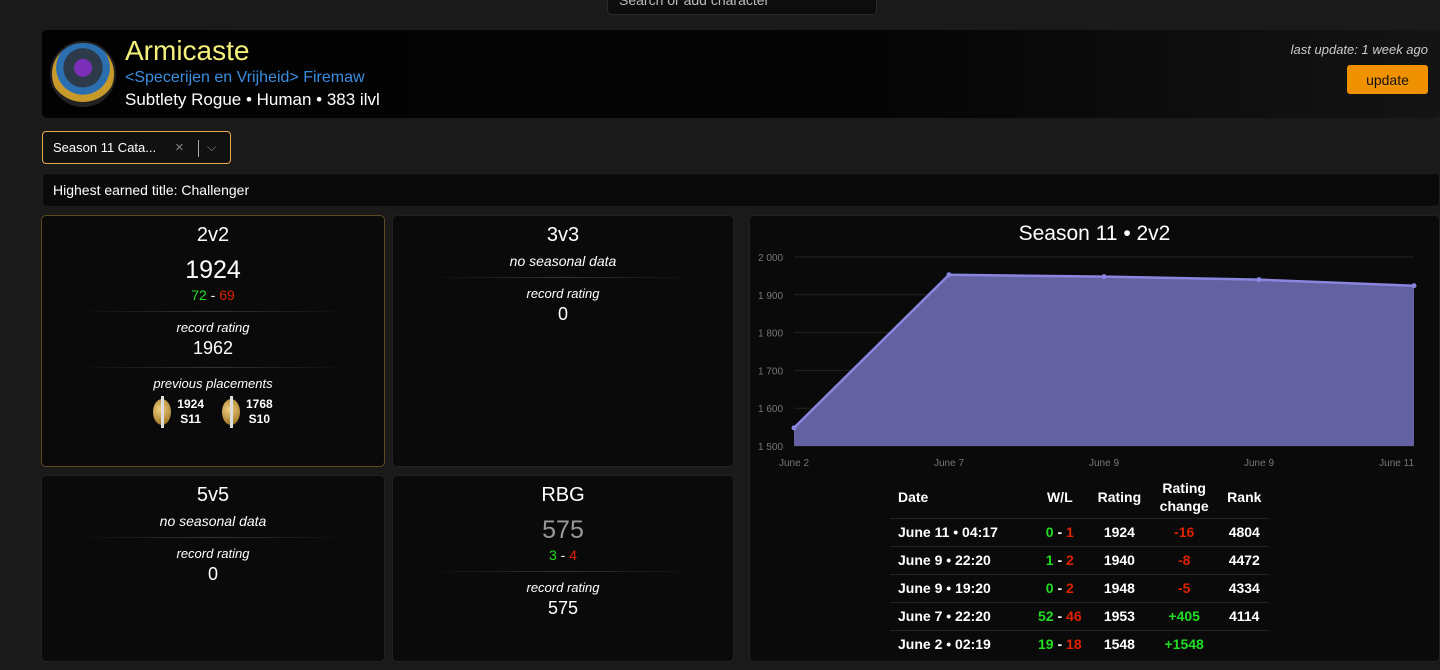 This screenshot has width=1440, height=670. What do you see at coordinates (1060, 643) in the screenshot?
I see `wl-cell: 19 - 18` at bounding box center [1060, 643].